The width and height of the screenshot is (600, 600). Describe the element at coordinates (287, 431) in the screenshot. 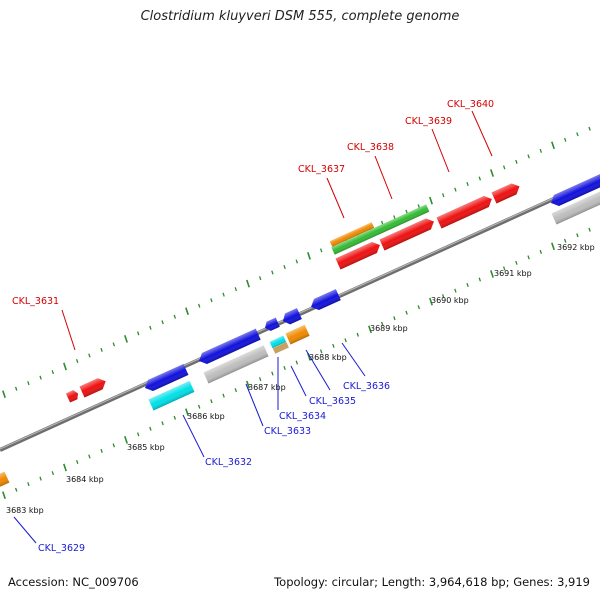

I see `gene-label: CKL_3633` at that location.